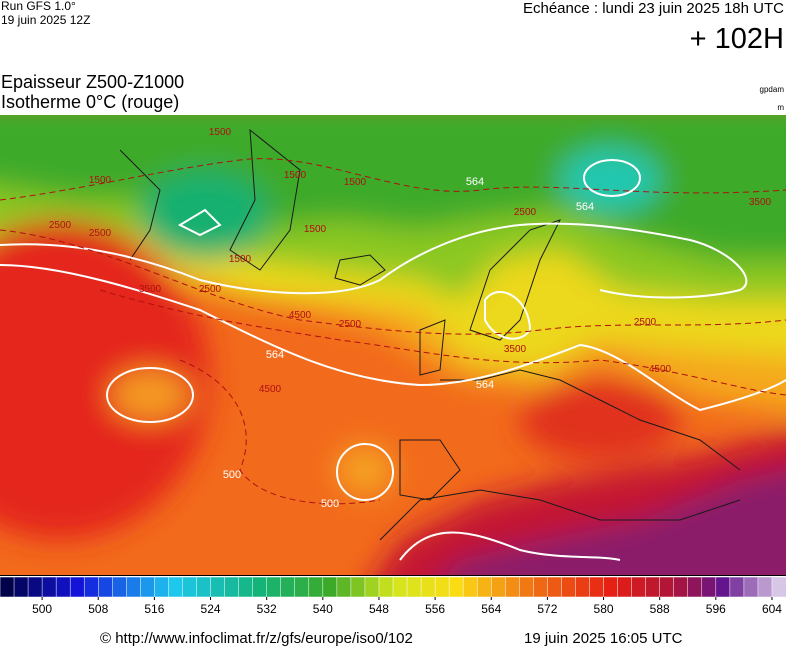 This screenshot has width=786, height=648. I want to click on field-high-iberia, so click(365, 470).